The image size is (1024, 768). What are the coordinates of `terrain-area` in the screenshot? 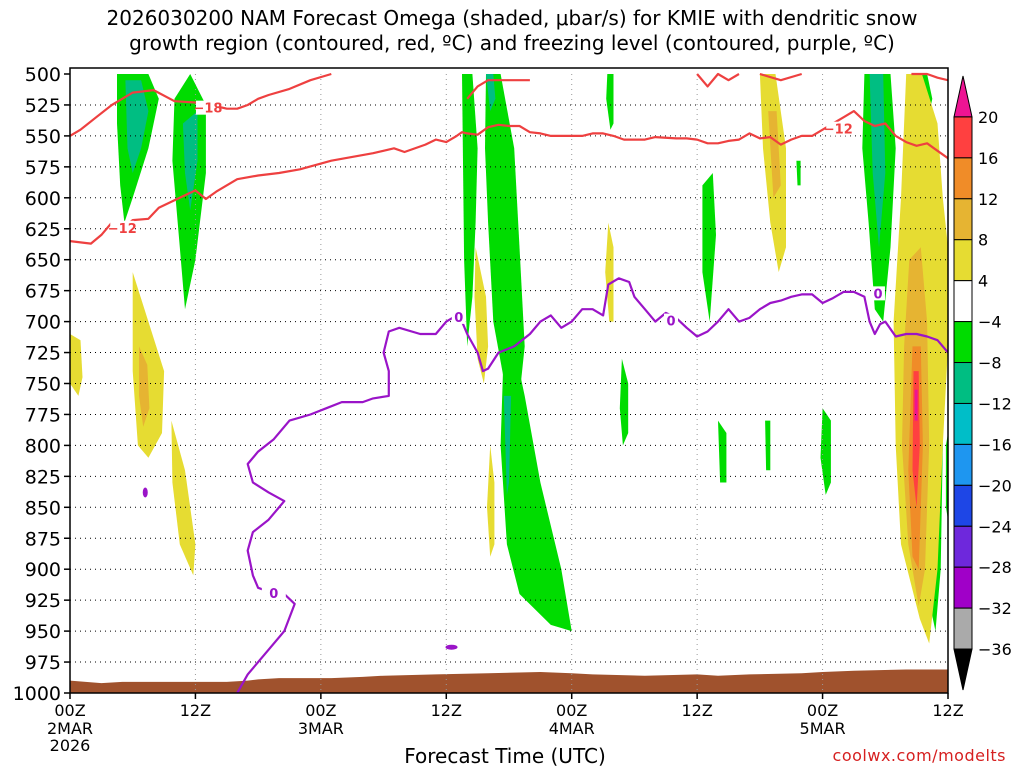 It's located at (509, 681).